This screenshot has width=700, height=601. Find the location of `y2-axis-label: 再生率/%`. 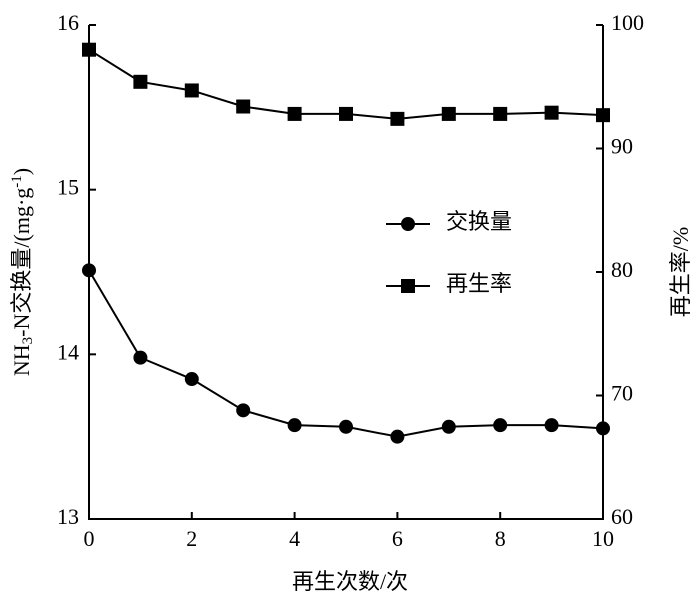

y2-axis-label: 再生率/% is located at coordinates (680, 272).